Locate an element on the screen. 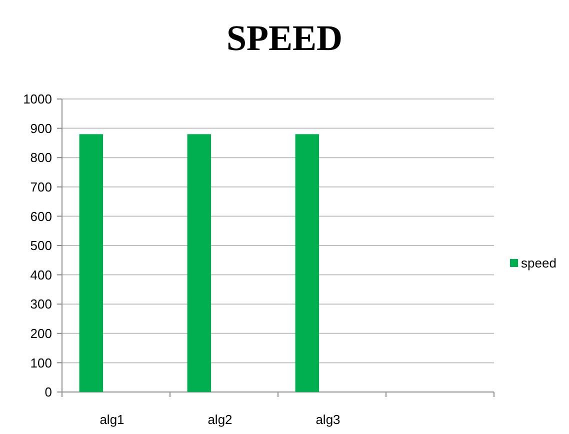 The height and width of the screenshot is (434, 569). y-tick-label: 700 is located at coordinates (41, 186).